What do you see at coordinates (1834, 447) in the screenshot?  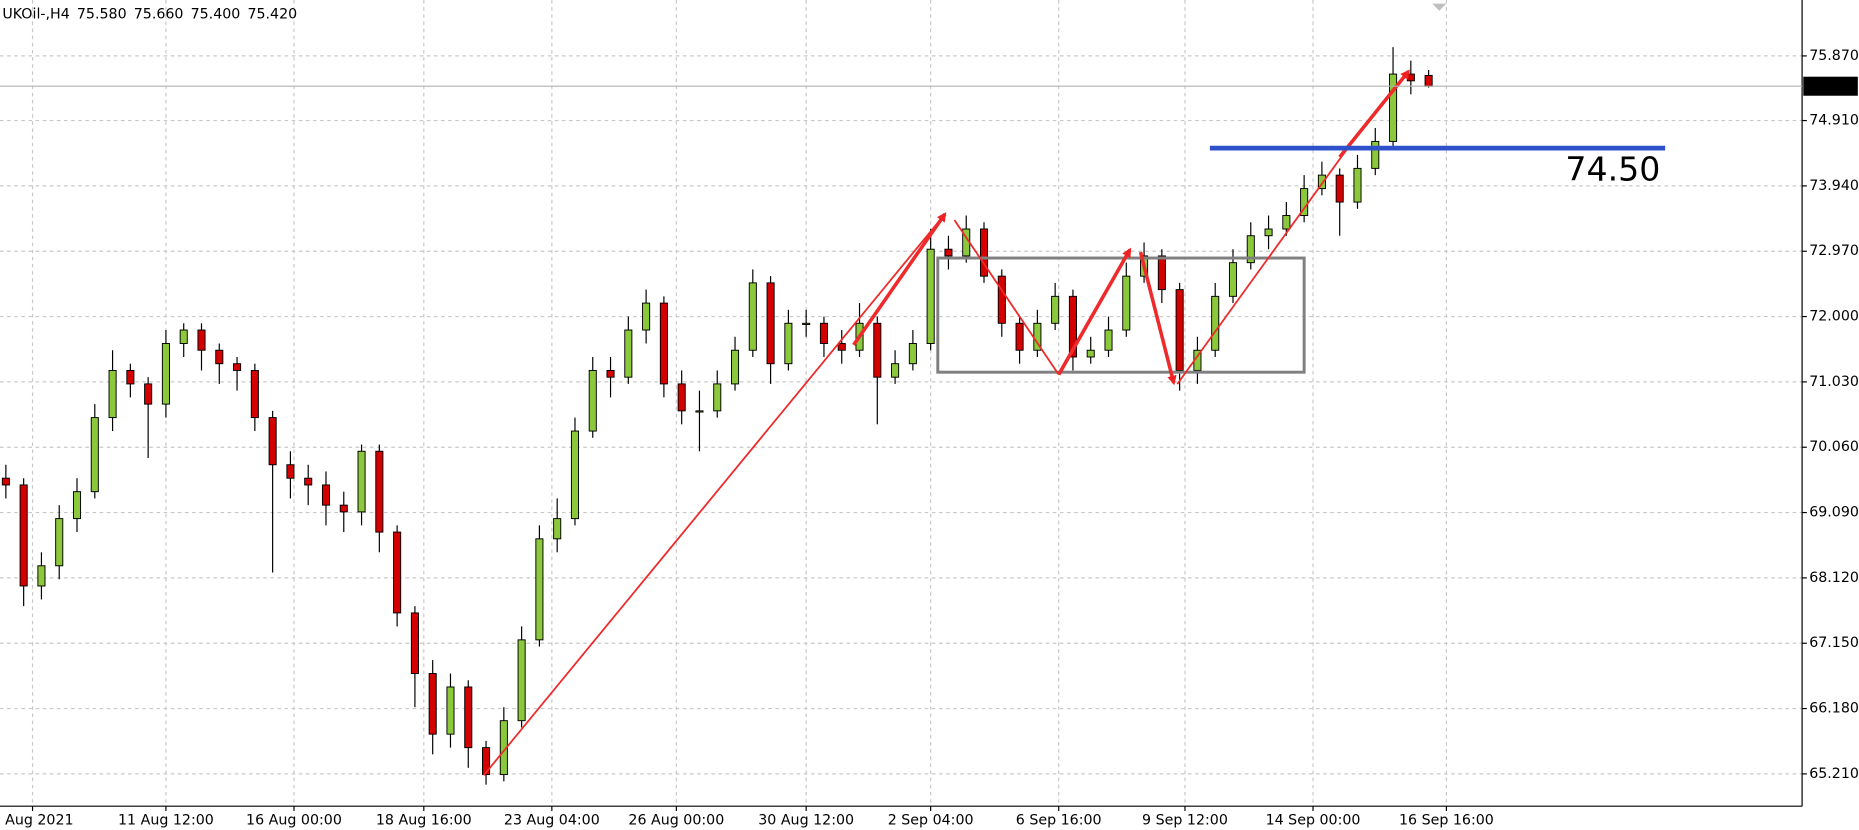 I see `y-tick-label: 70.060` at bounding box center [1834, 447].